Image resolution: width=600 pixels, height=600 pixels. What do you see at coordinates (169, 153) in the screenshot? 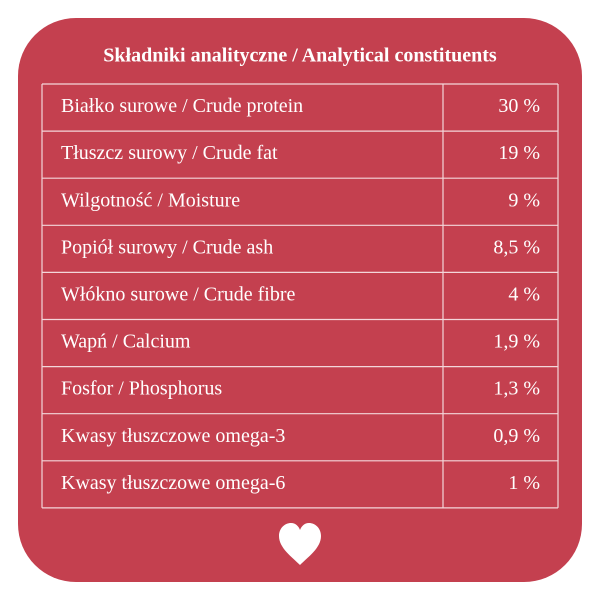
I see `constituent-name: Tłuszcz surowy / Crude fat` at bounding box center [169, 153].